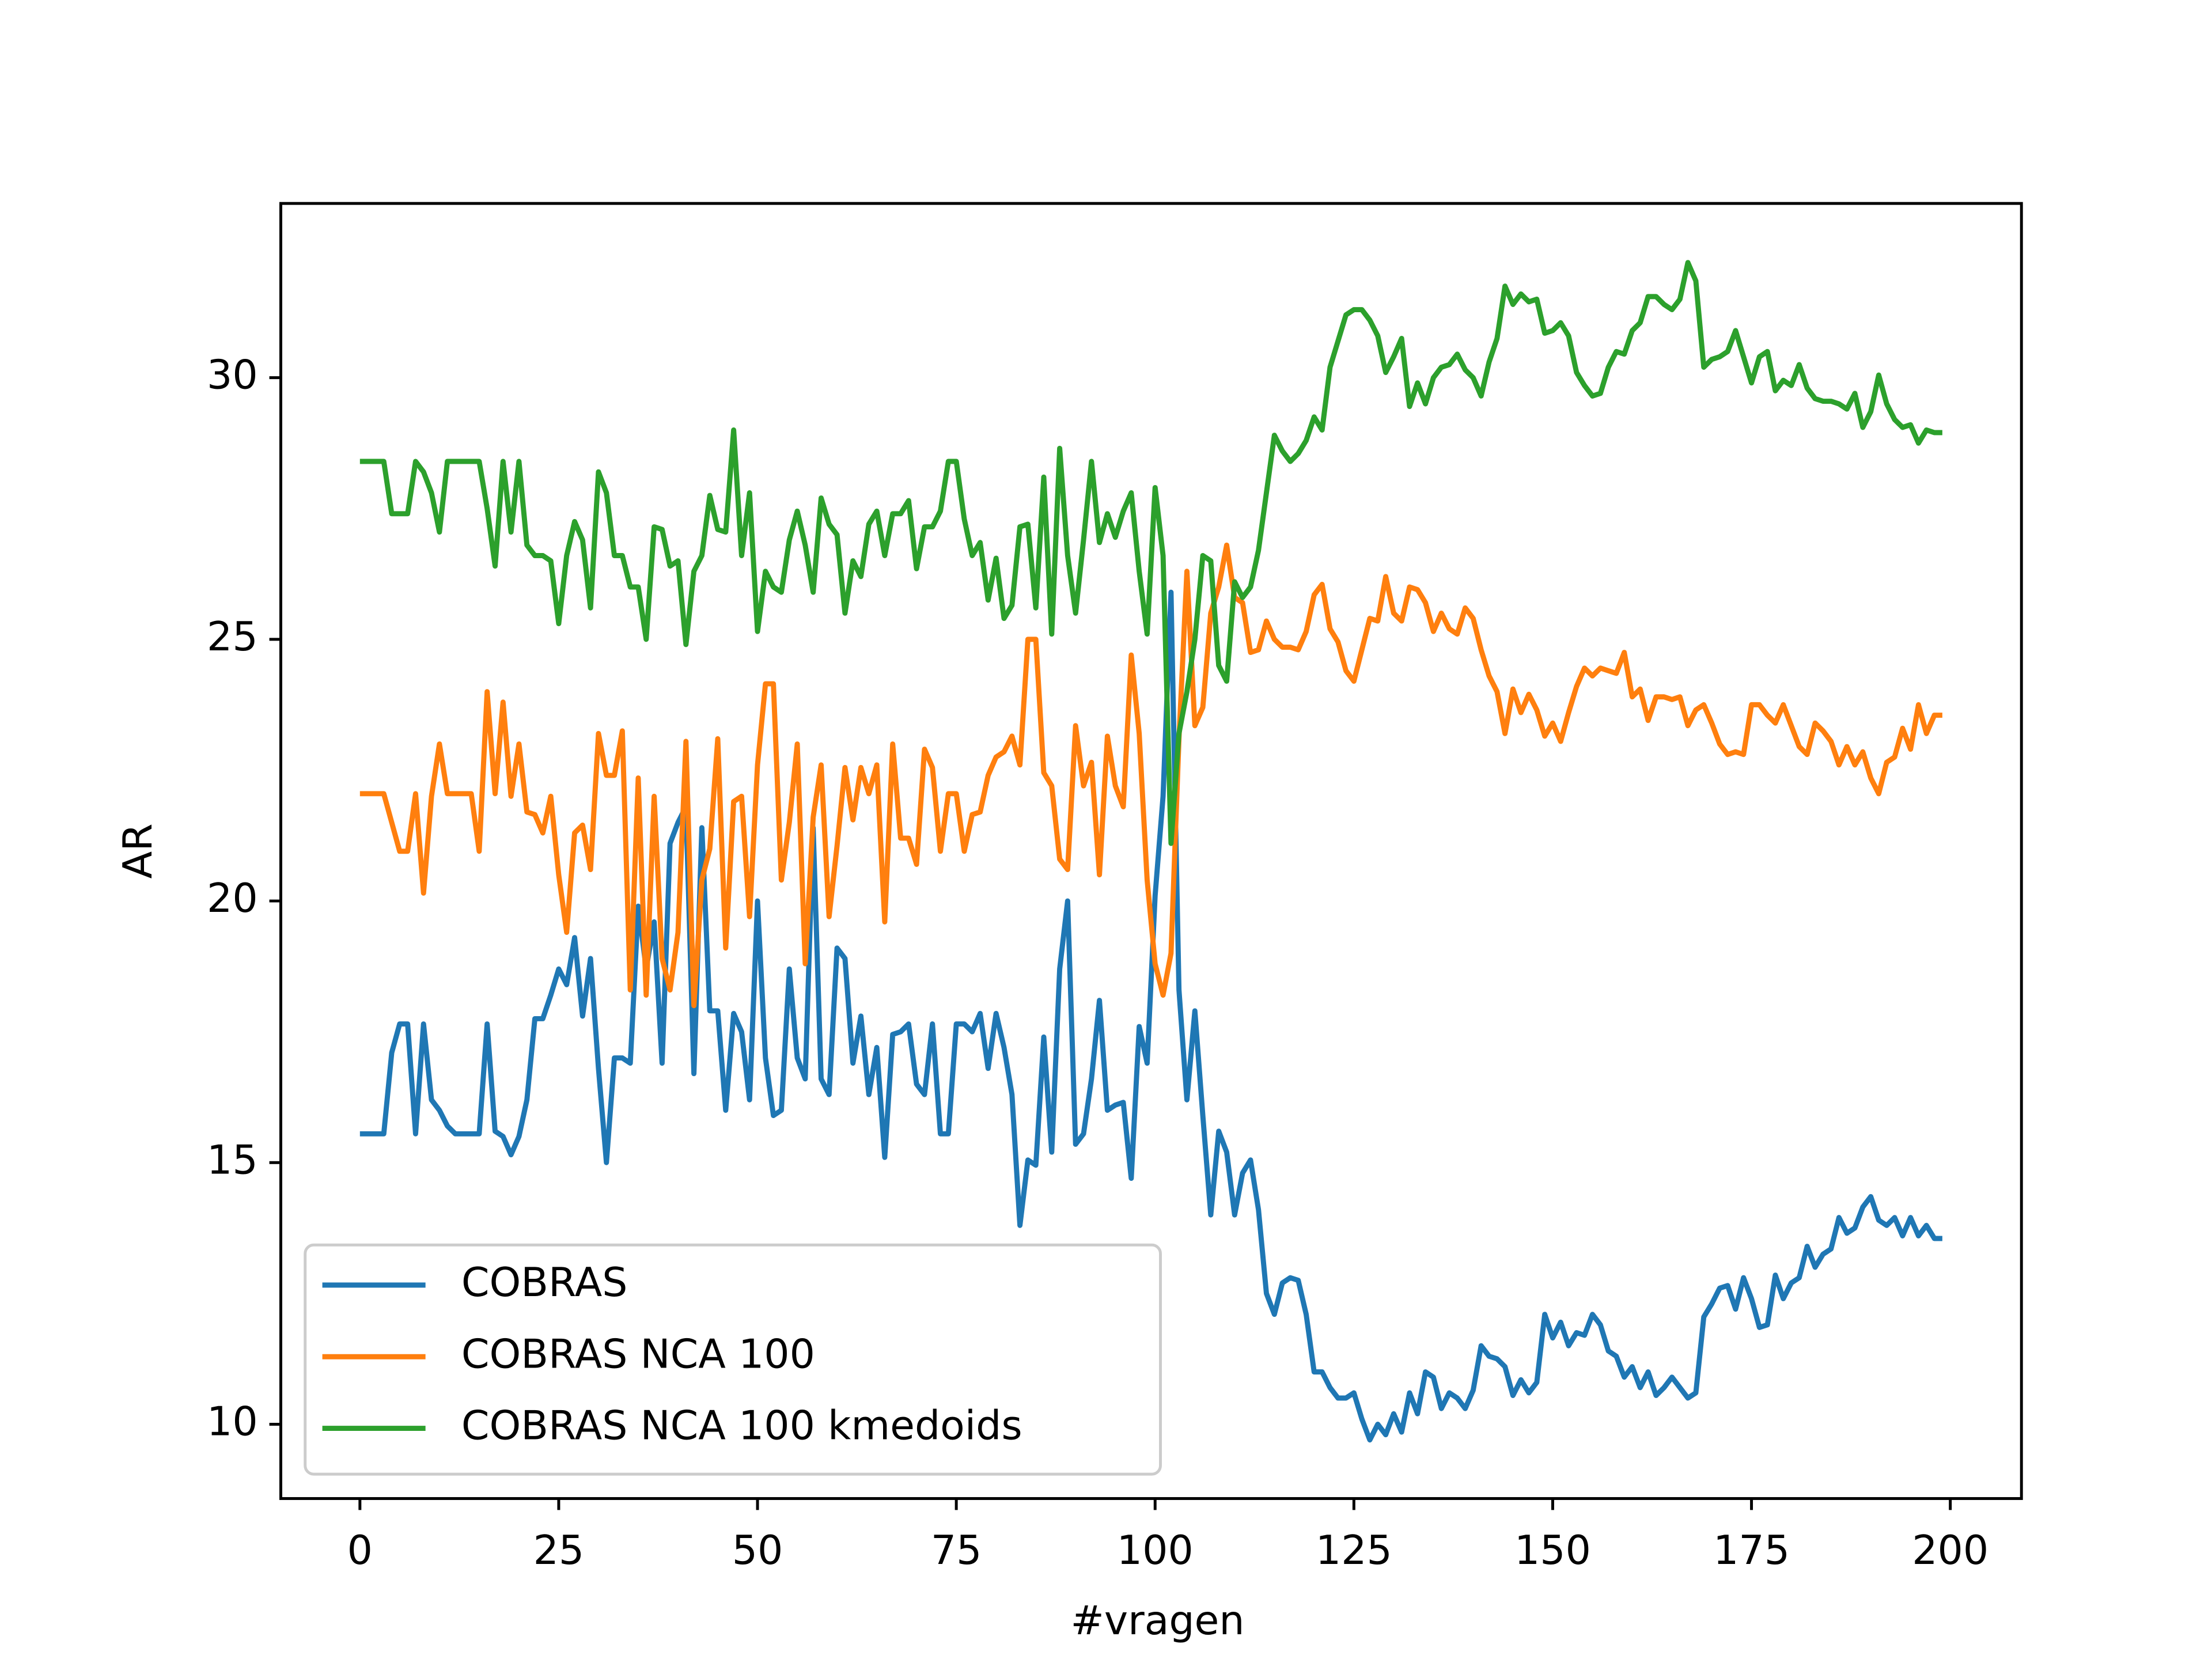 This screenshot has width=2212, height=1659. I want to click on x-tick-label: 175, so click(1751, 1550).